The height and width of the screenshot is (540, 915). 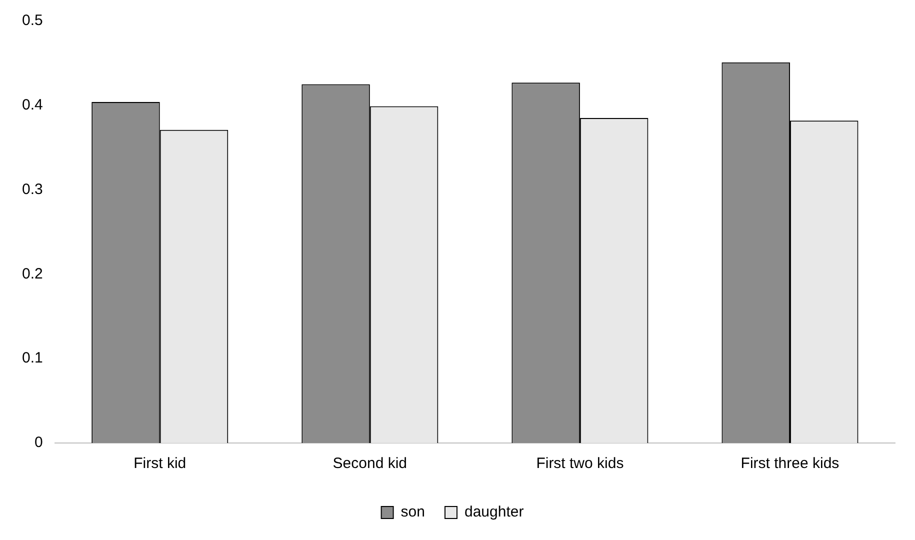 I want to click on y-tick-label: 0.1, so click(x=32, y=358).